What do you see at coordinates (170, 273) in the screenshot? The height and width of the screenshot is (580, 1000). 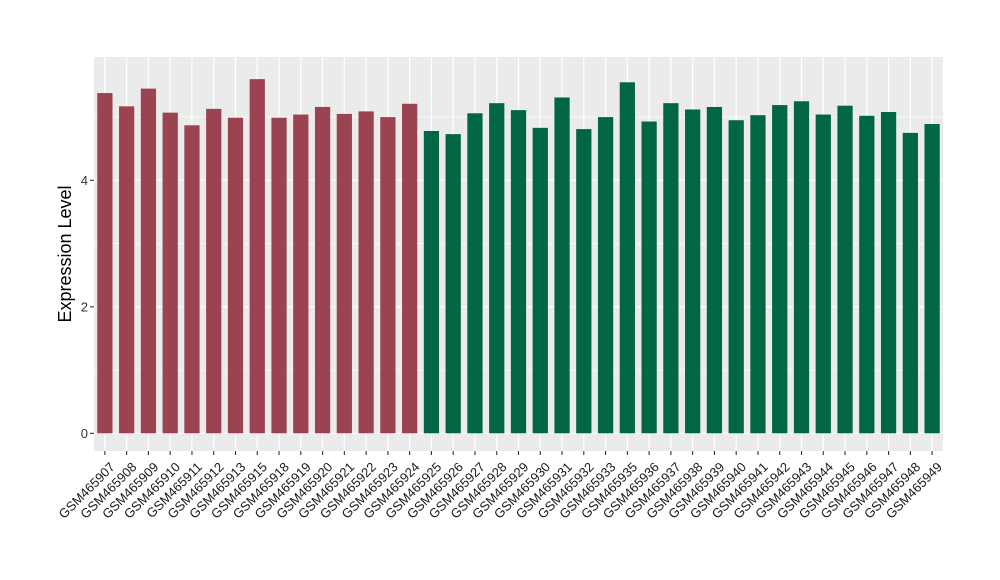 I see `bar-GSM465910` at bounding box center [170, 273].